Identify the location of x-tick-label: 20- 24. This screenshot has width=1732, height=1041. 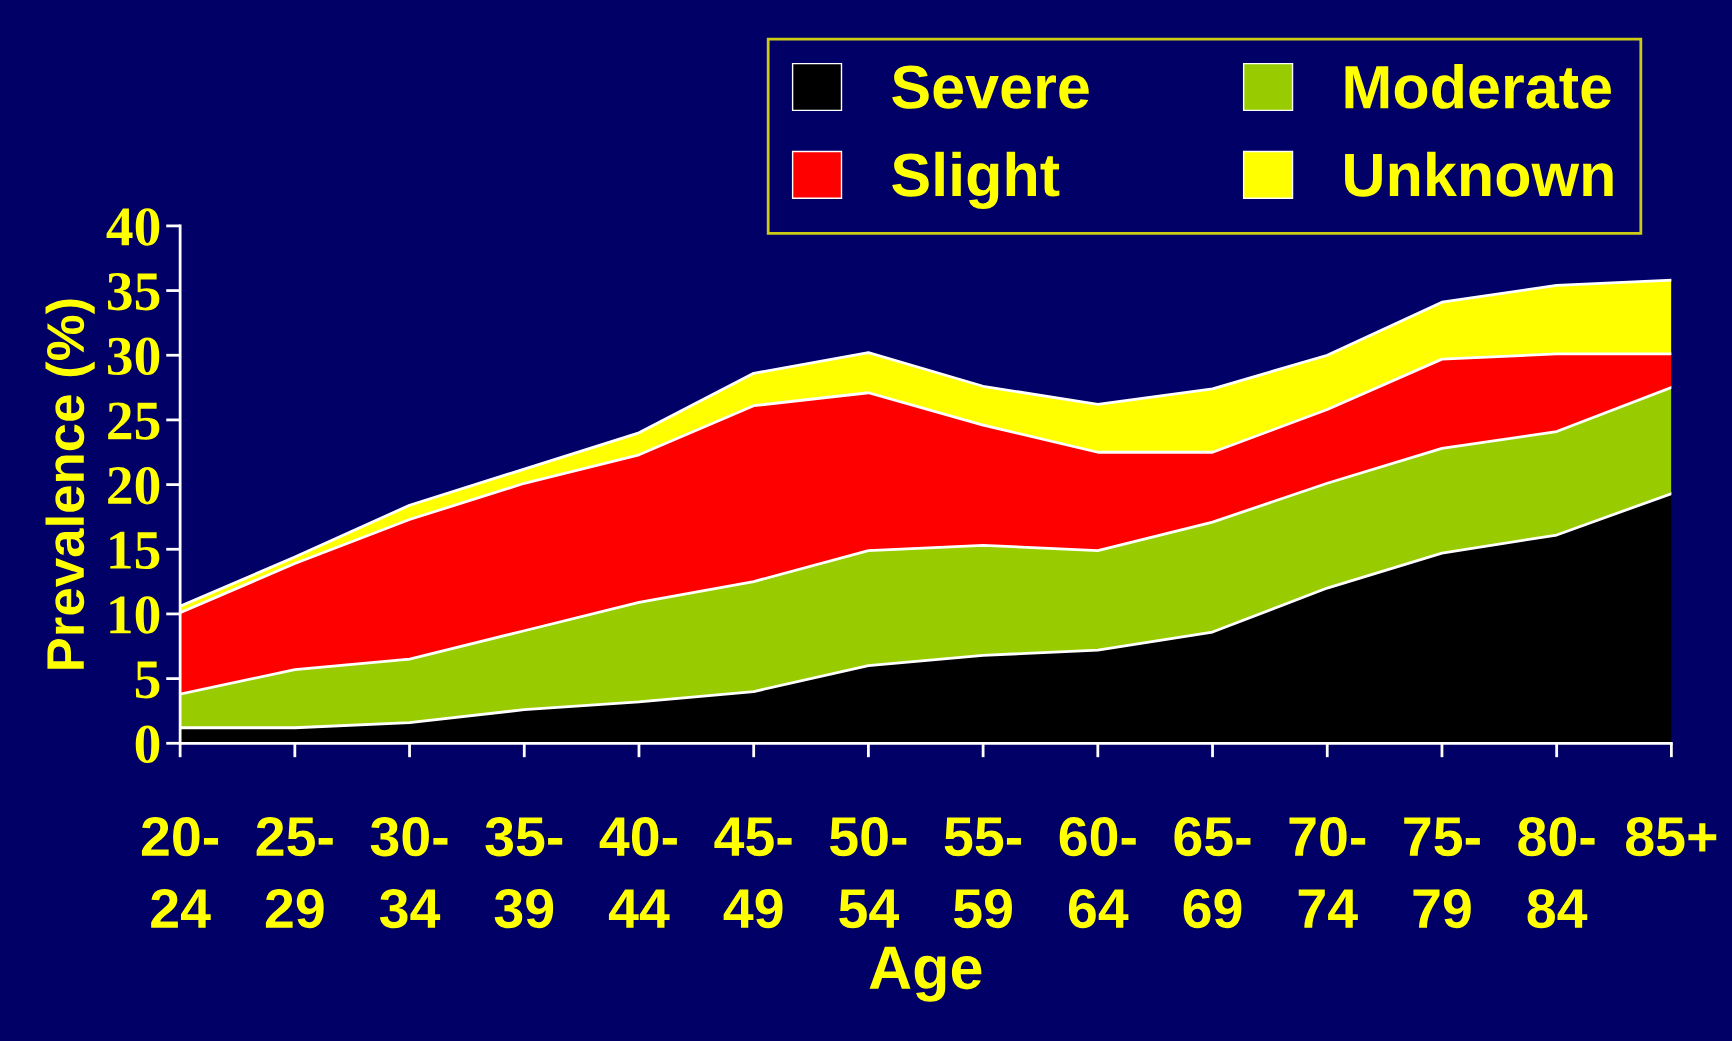
(180, 872).